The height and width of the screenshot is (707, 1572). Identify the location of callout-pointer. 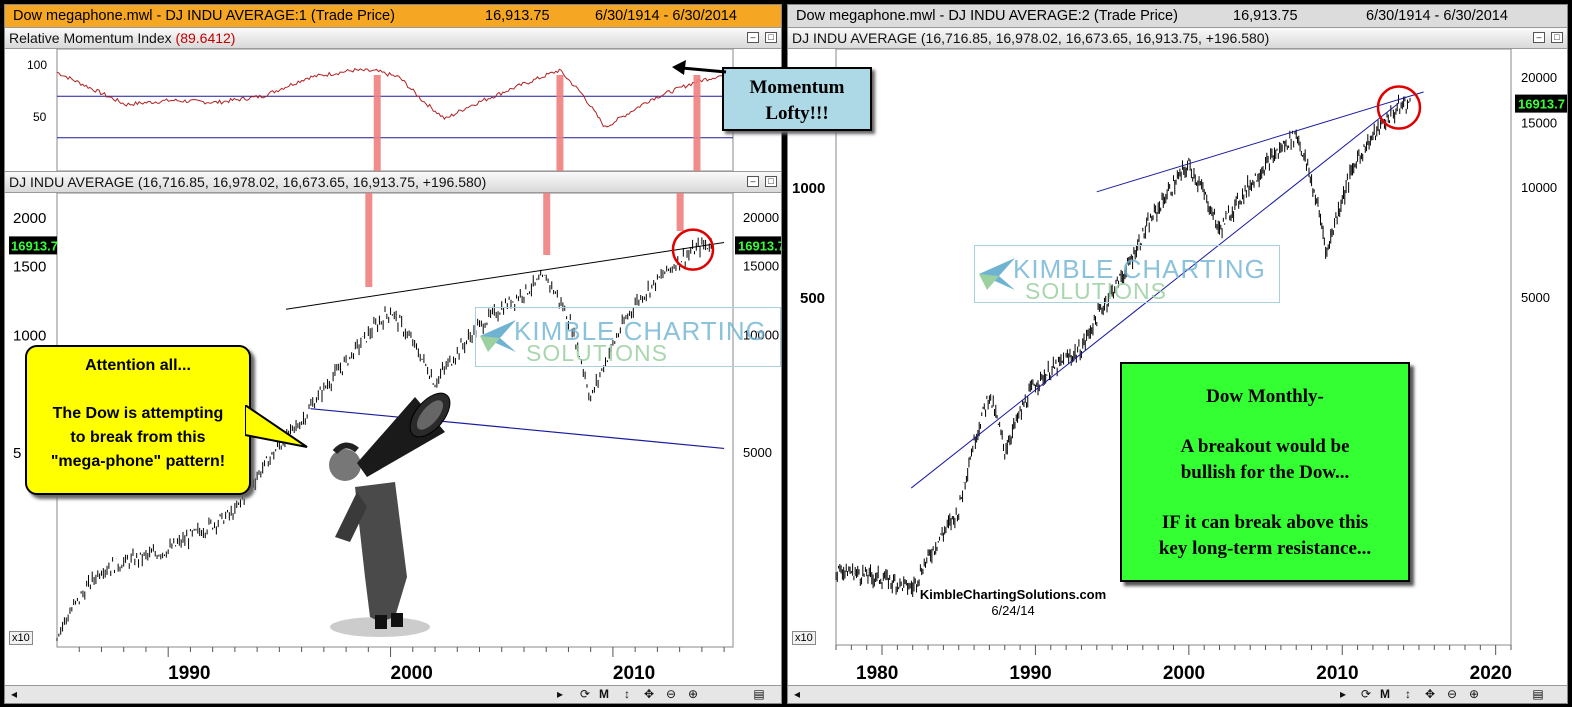
(276, 426).